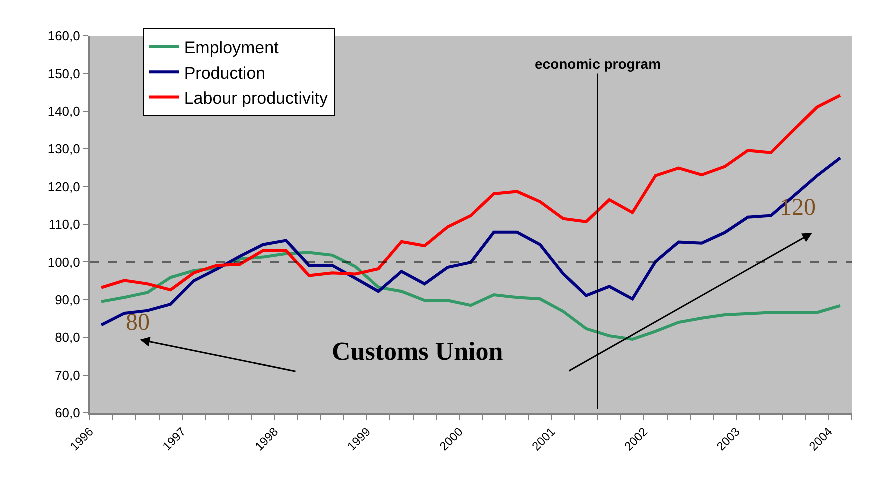 This screenshot has height=480, width=875. What do you see at coordinates (64, 74) in the screenshot?
I see `y-tick-label: 150,0` at bounding box center [64, 74].